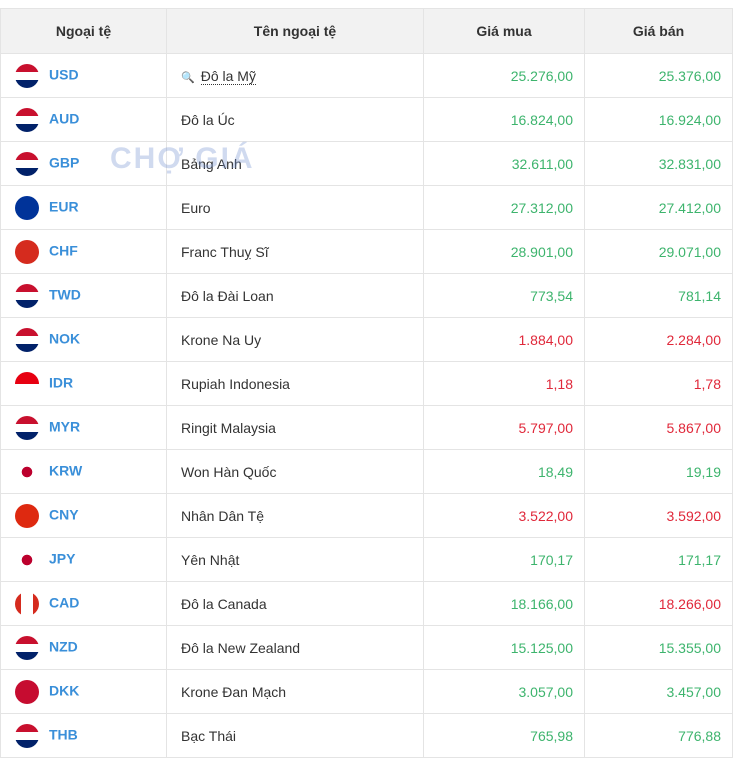 The width and height of the screenshot is (733, 761). What do you see at coordinates (83, 471) in the screenshot?
I see `code-cell: KRW` at bounding box center [83, 471].